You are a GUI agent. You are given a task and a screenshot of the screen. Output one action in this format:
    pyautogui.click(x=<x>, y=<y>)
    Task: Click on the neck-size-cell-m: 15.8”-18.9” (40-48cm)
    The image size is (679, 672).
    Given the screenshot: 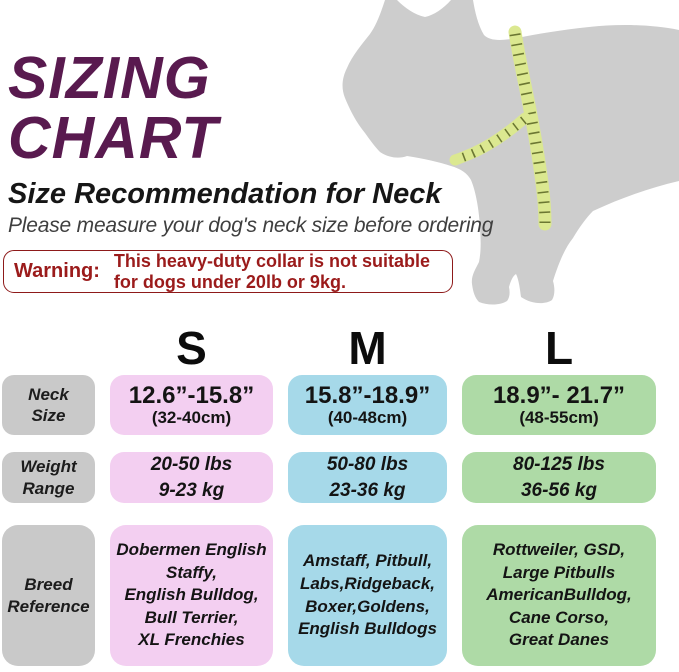 What is the action you would take?
    pyautogui.click(x=367, y=405)
    